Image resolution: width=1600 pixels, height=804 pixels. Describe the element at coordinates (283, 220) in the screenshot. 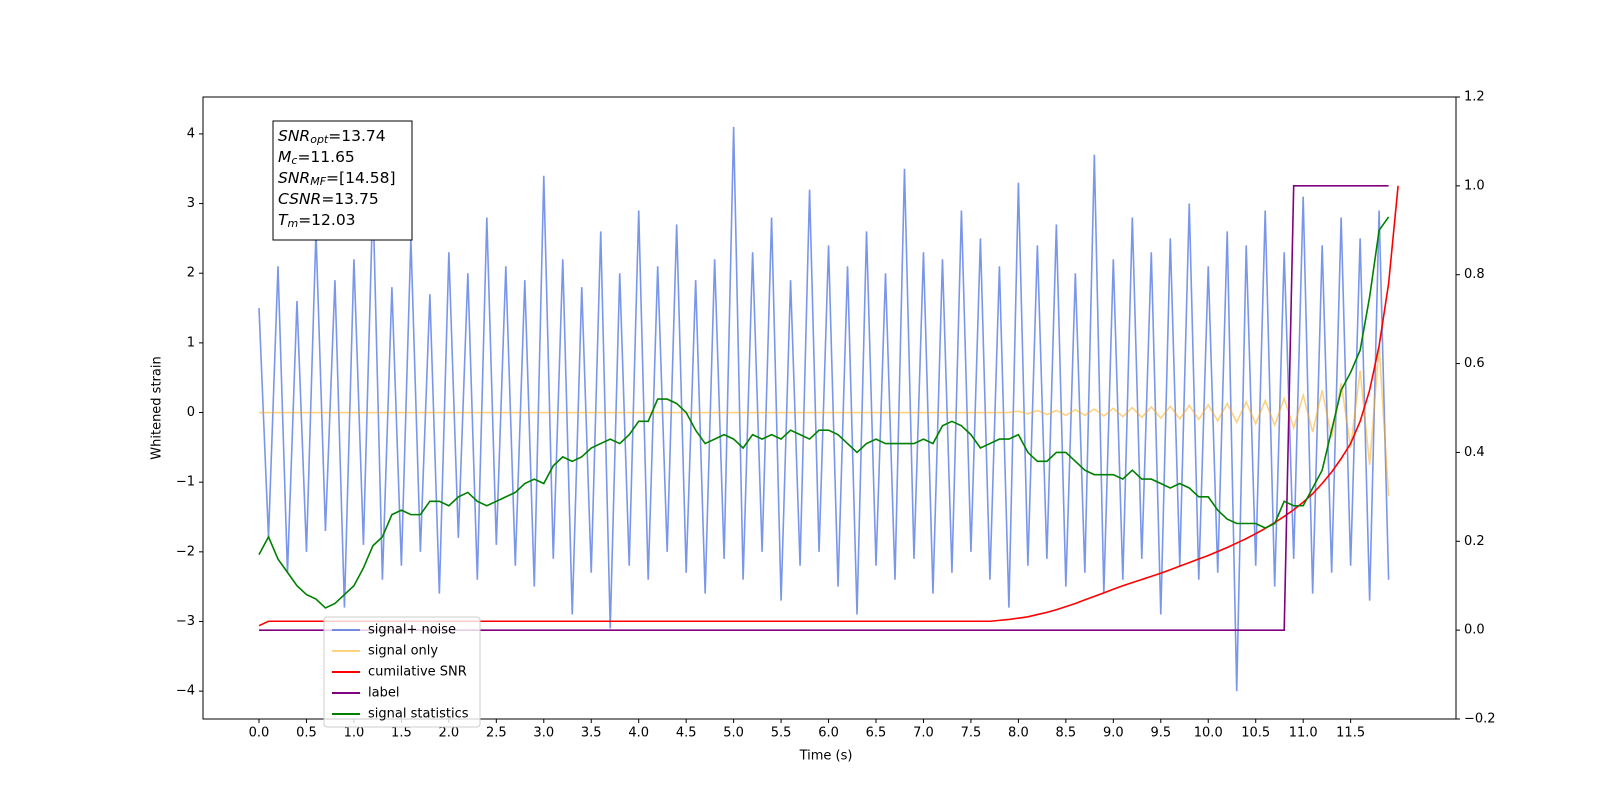

I see `text-box-base: T` at that location.